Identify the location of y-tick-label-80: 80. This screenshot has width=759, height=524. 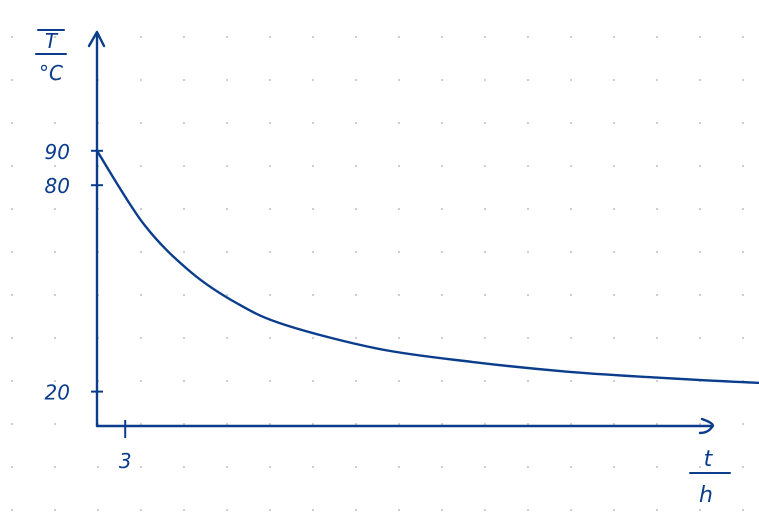
(57, 186).